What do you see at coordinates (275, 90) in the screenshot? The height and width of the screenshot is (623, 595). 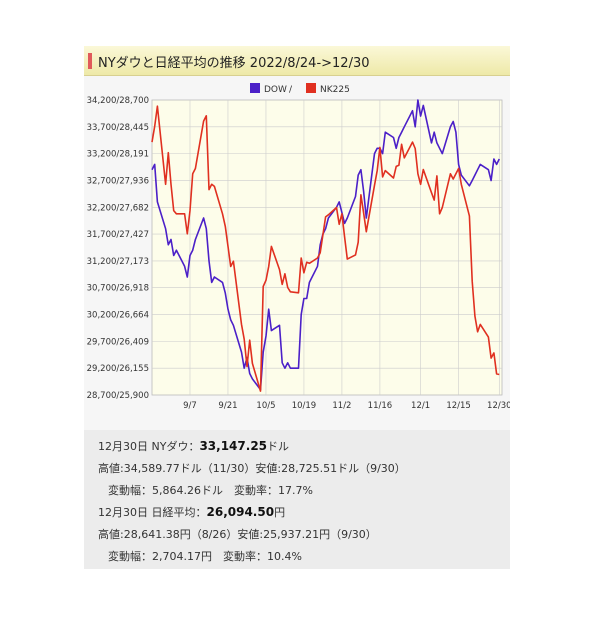 I see `legend-label-dow: DOW` at bounding box center [275, 90].